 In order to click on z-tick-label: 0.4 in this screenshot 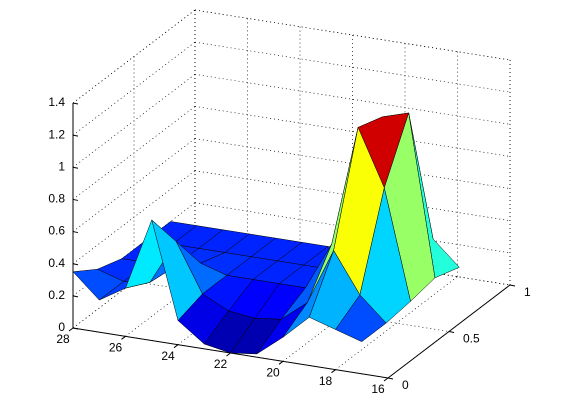, I will do `click(56, 263)`.